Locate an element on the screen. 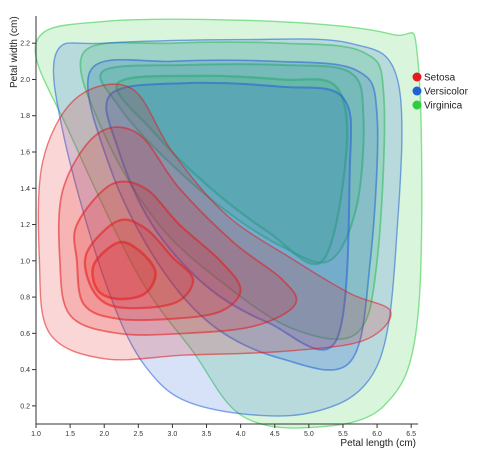  y-tick-label: 1.2 is located at coordinates (25, 225).